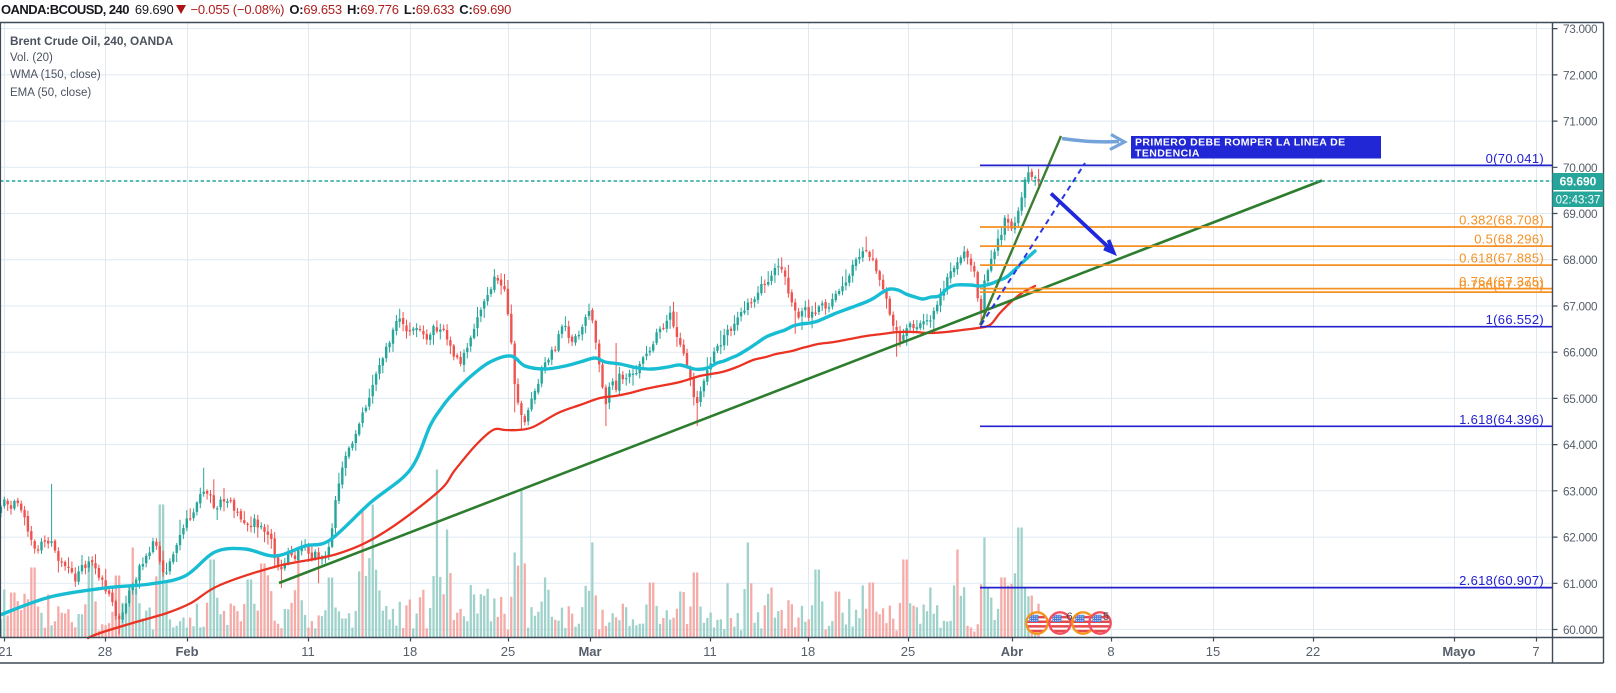  I want to click on svg-text: 64.000, so click(1580, 445).